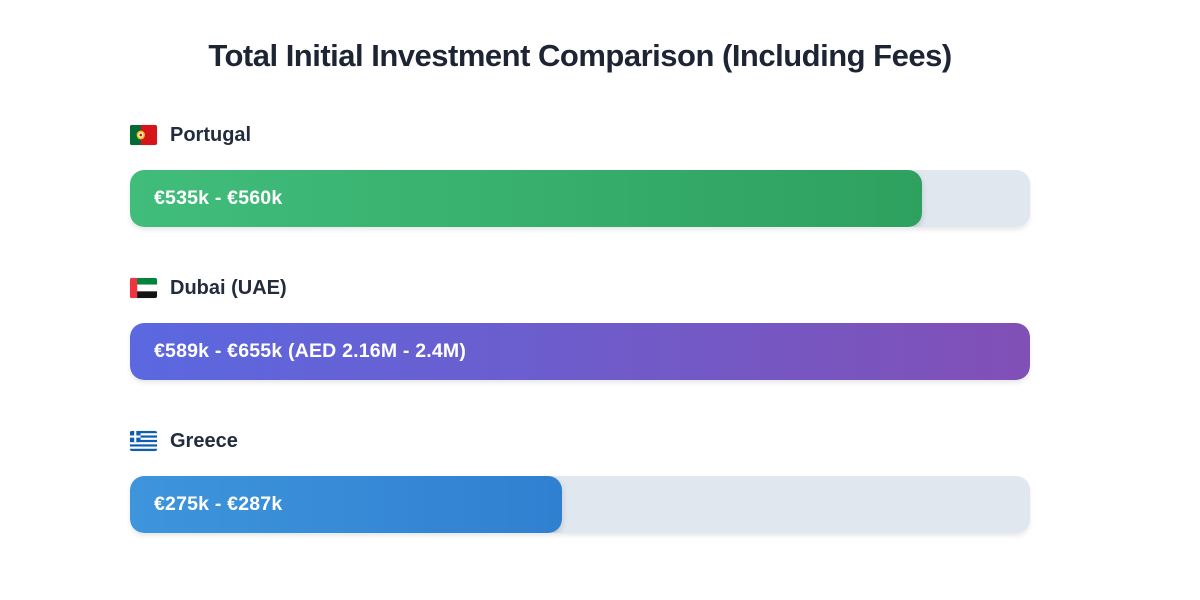  What do you see at coordinates (580, 135) in the screenshot?
I see `country-label-row: Portugal` at bounding box center [580, 135].